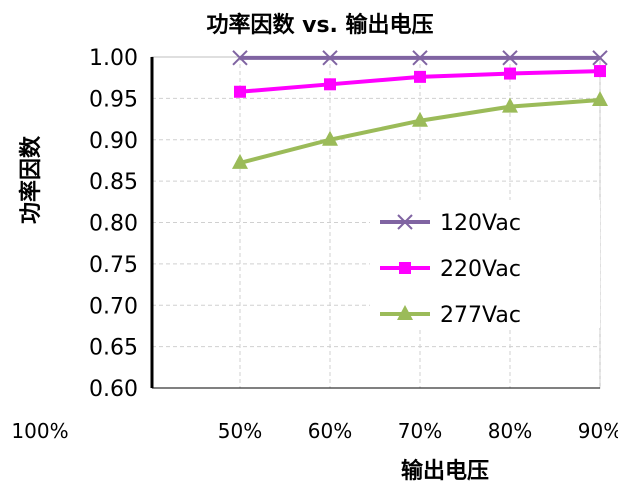  I want to click on y-tick-label: 0.80, so click(113, 224).